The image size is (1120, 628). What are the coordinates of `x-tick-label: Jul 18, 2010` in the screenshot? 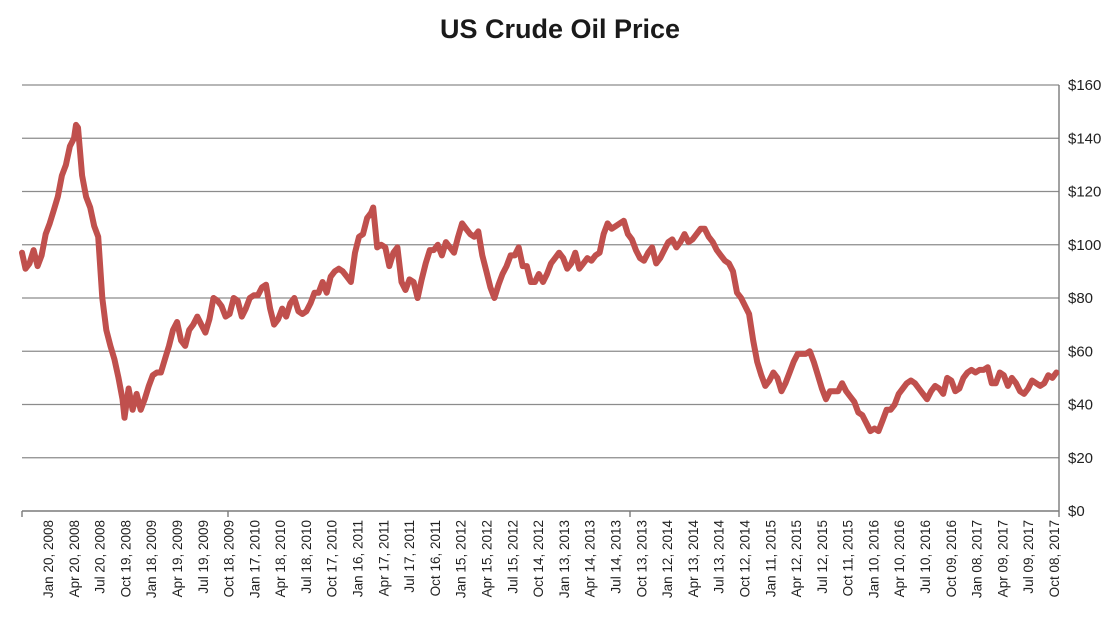 It's located at (306, 557).